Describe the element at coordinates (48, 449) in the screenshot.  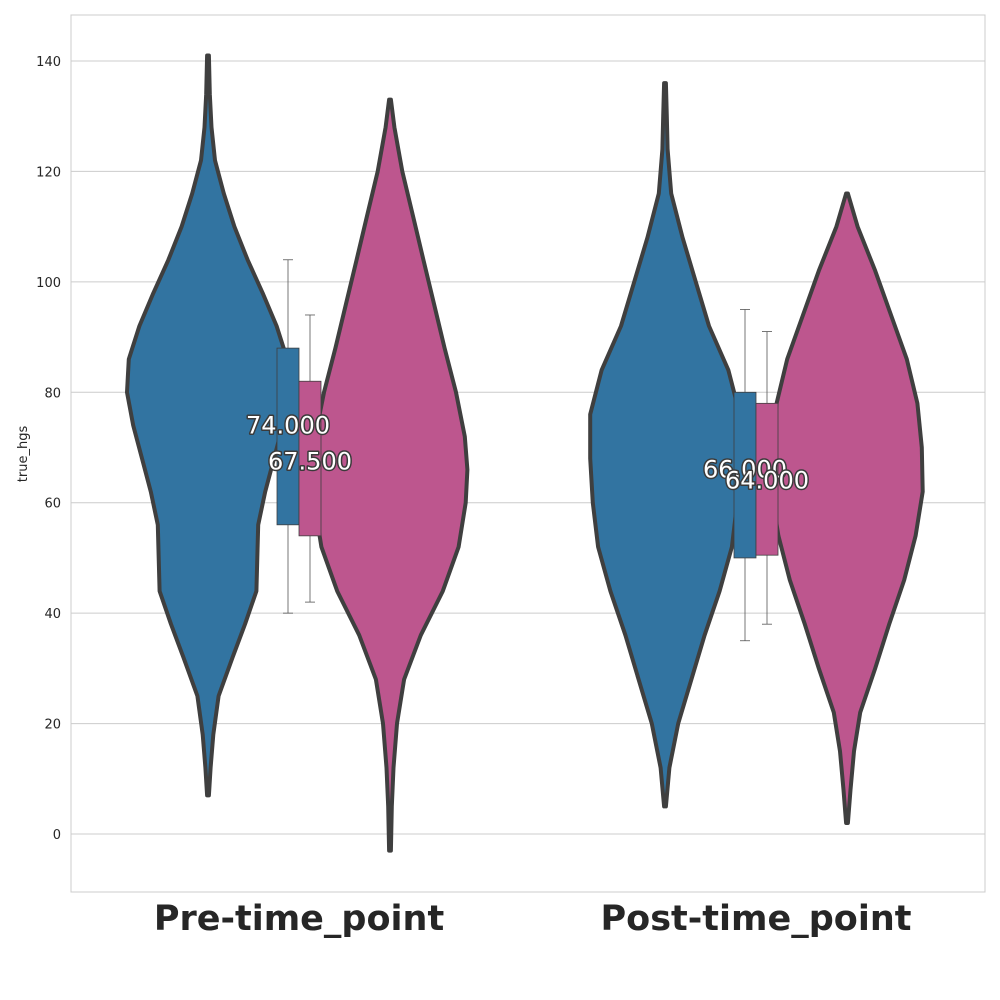
I see `y-axis-ticks: 0 20 40 60 80 100 120 140` at that location.